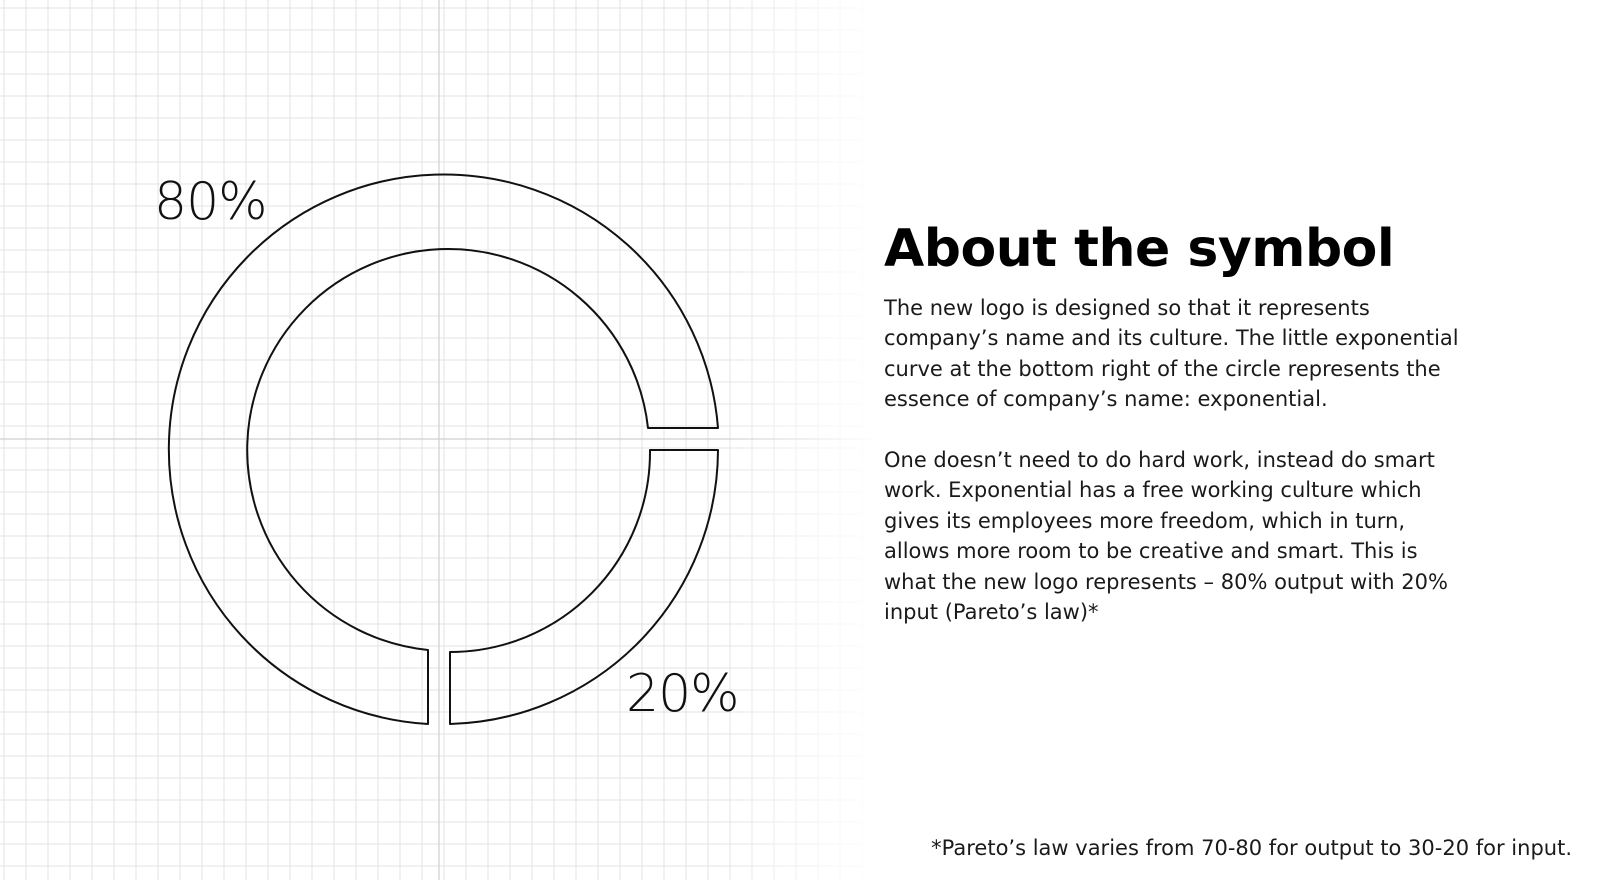 The image size is (1600, 880). What do you see at coordinates (1139, 249) in the screenshot?
I see `page-title: About the symbol` at bounding box center [1139, 249].